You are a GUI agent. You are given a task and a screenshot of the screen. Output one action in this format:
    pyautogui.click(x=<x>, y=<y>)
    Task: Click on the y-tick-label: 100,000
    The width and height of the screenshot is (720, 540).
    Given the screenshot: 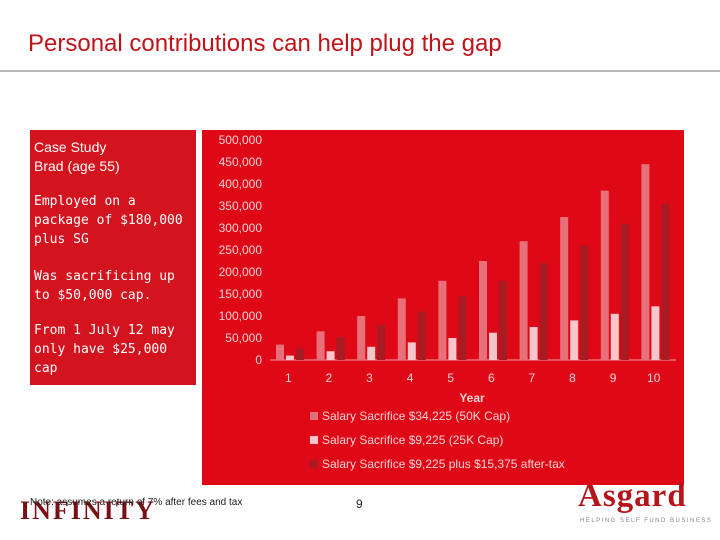 What is the action you would take?
    pyautogui.click(x=241, y=316)
    